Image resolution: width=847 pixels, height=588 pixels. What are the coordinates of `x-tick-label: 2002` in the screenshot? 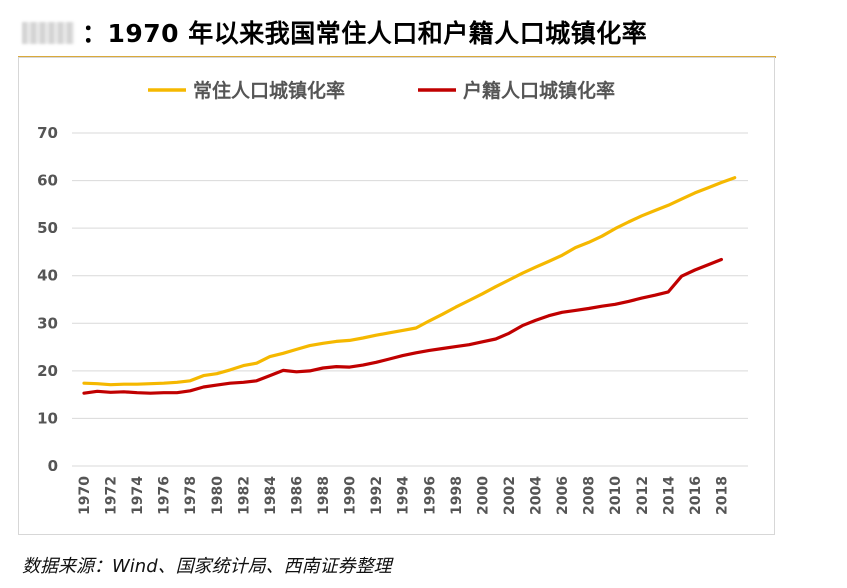 It's located at (510, 495).